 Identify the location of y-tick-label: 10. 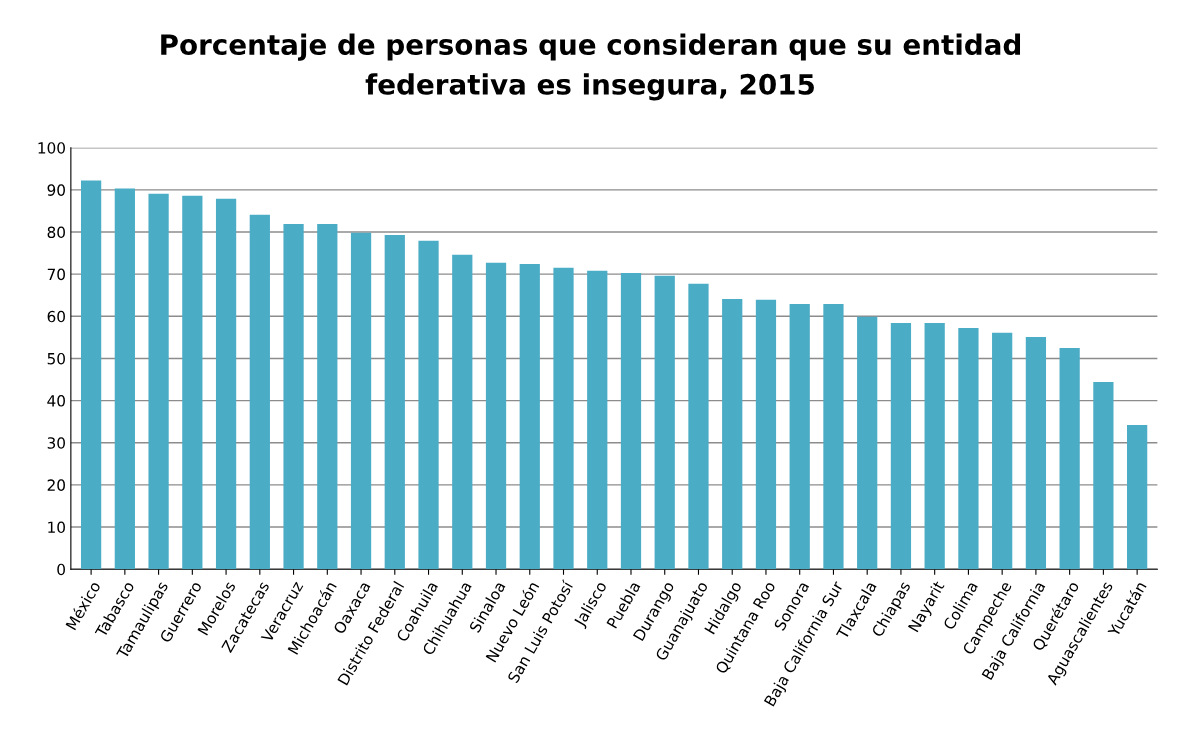
(56, 527).